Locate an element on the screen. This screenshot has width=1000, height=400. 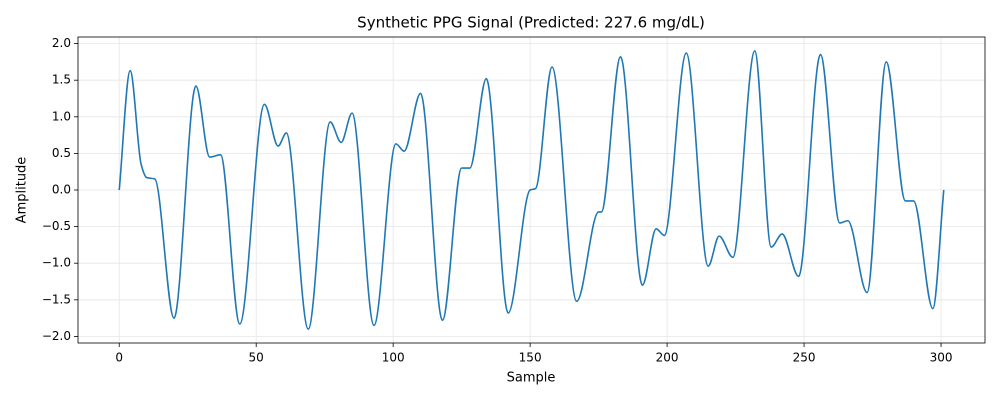
y-axis-label: Amplitude is located at coordinates (22, 190).